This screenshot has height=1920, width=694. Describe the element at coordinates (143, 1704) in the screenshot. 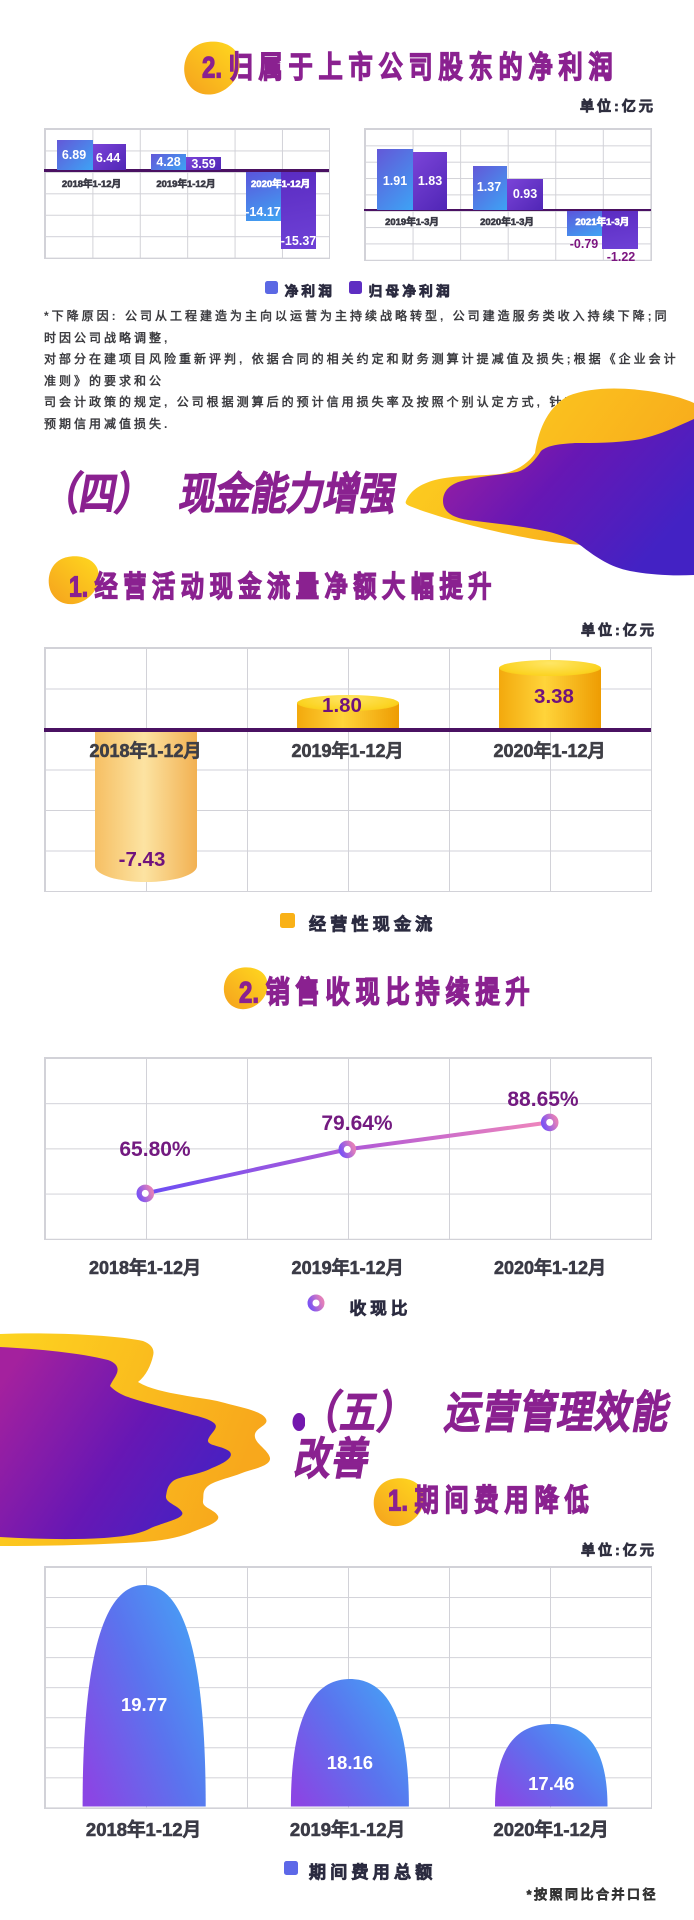

I see `svg-text: 19.77` at that location.